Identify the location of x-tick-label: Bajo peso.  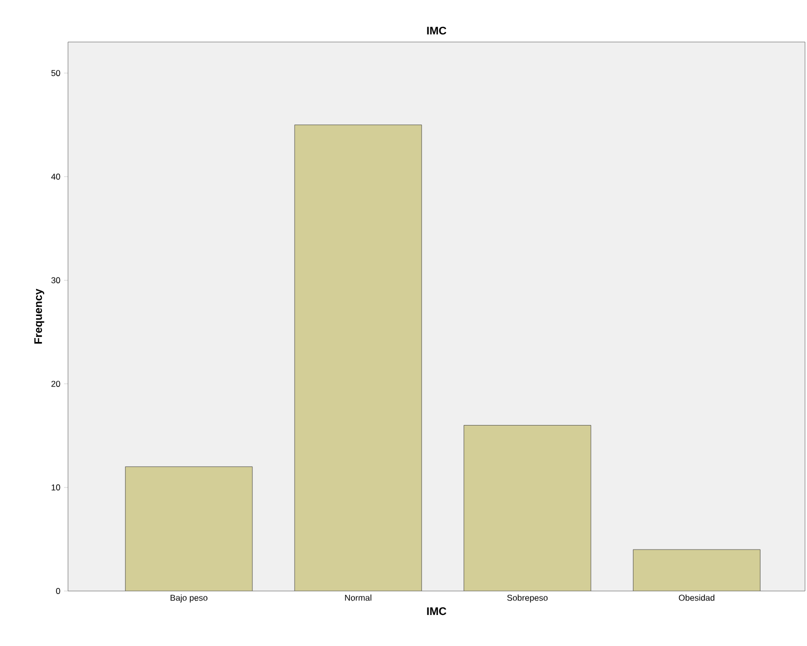
(189, 598).